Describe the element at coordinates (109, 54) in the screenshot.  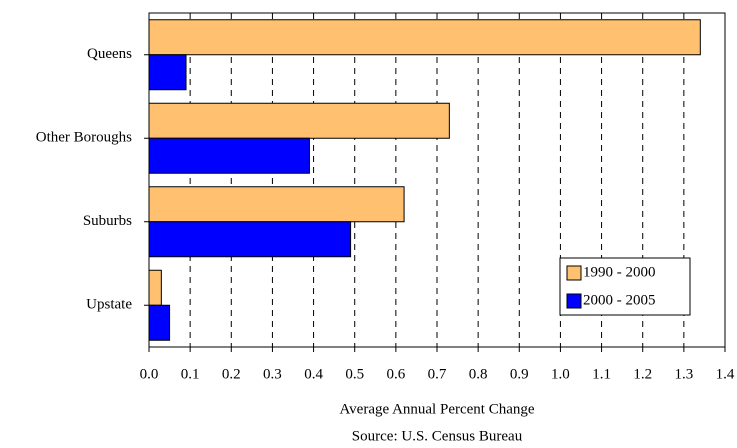
I see `y-tick-label: Queens` at that location.